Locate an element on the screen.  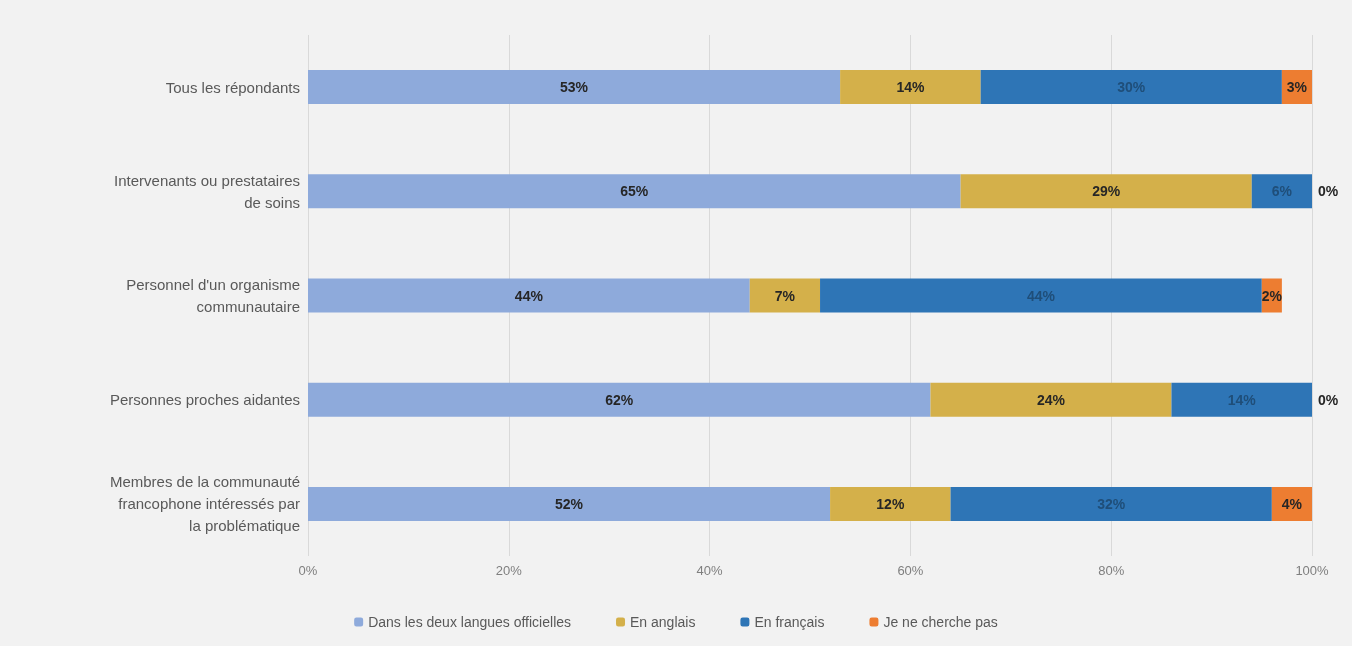
data-label: 62% is located at coordinates (619, 399).